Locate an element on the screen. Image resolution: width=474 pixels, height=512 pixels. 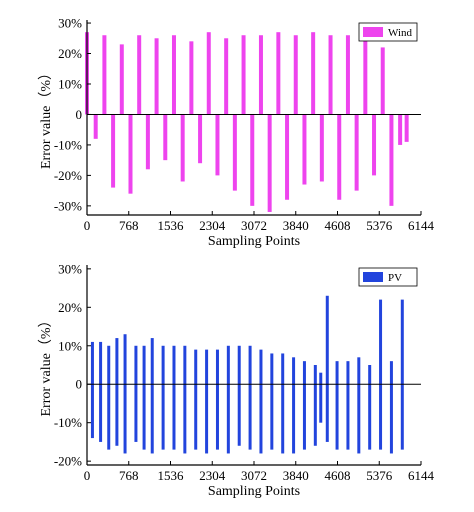
y-tick-label: 20% is located at coordinates (70, 307).